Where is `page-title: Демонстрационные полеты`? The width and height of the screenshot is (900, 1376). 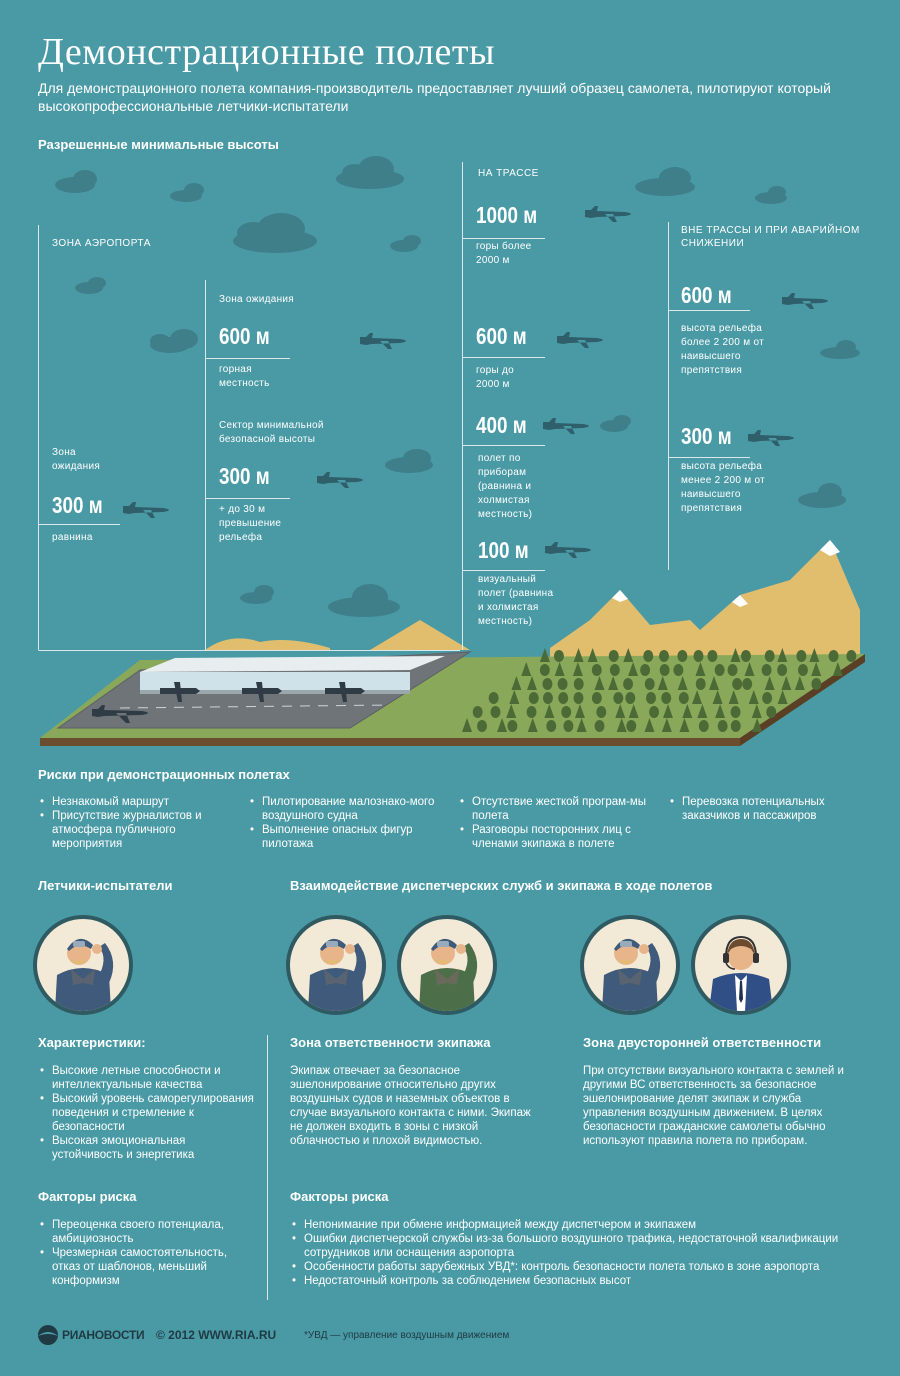
page-title: Демонстрационные полеты is located at coordinates (266, 52).